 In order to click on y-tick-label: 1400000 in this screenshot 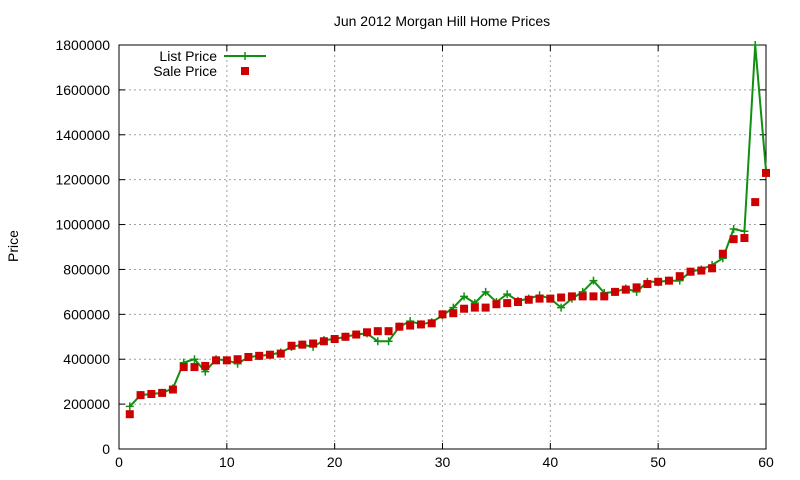, I will do `click(82, 135)`.